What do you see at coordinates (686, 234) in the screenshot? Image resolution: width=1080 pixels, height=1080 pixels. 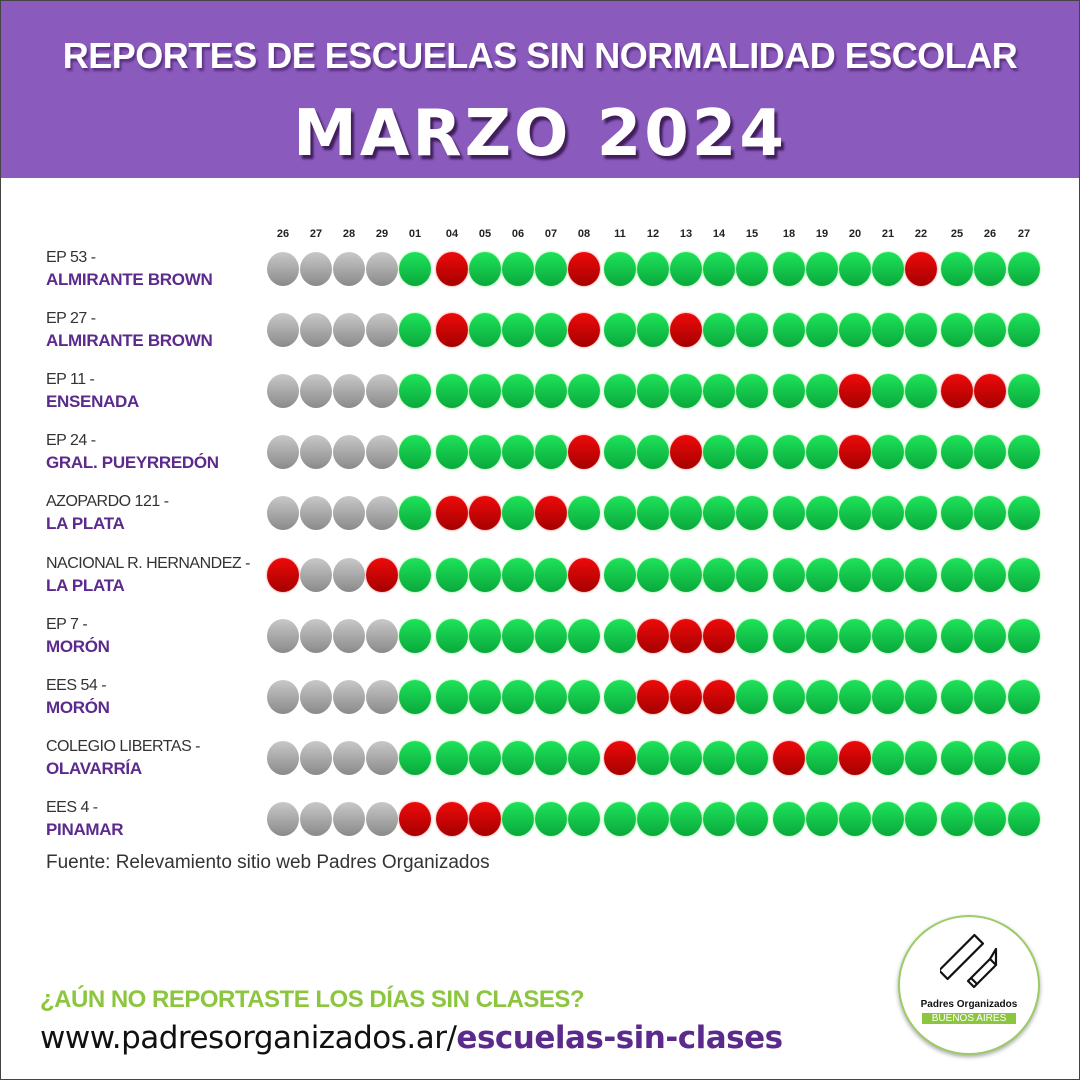 I see `column-label-12: 13` at bounding box center [686, 234].